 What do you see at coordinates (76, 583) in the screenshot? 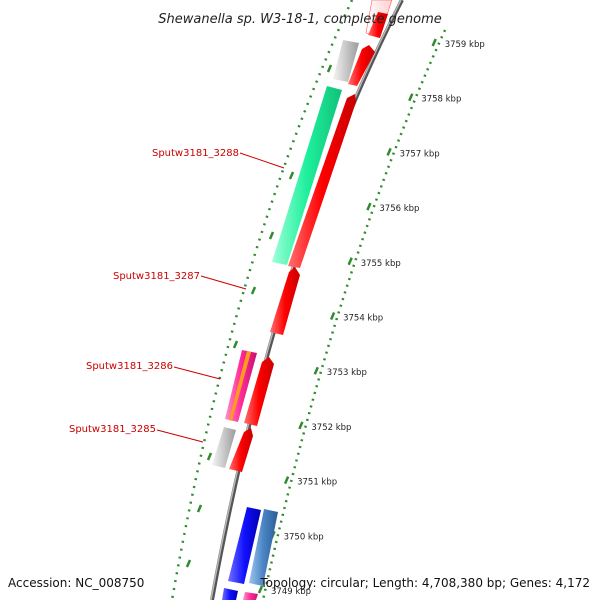
I see `accession-text: Accession: NC_008750` at bounding box center [76, 583].